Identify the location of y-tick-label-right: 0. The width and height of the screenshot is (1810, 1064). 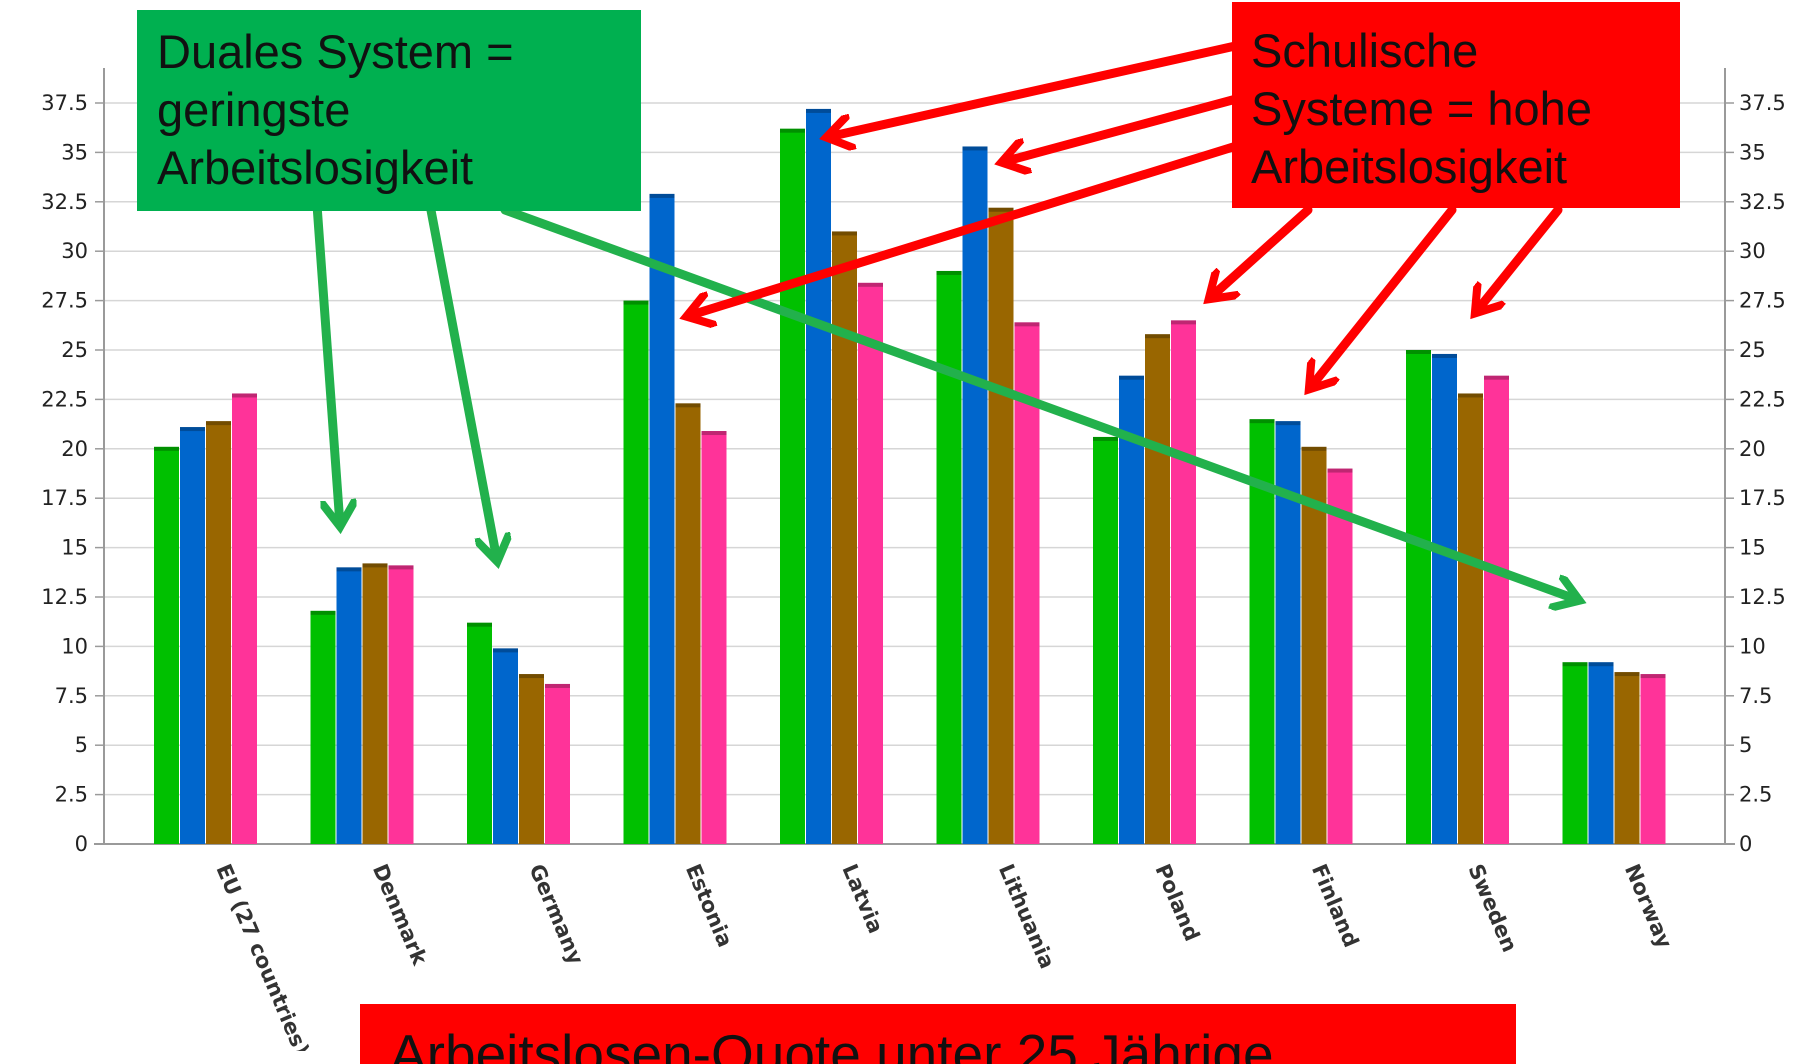
(1745, 844).